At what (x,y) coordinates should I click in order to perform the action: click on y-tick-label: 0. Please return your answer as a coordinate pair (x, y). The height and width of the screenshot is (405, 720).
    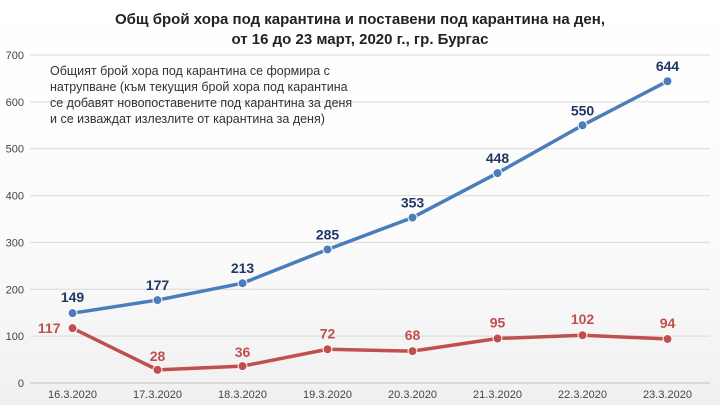
    Looking at the image, I should click on (21, 384).